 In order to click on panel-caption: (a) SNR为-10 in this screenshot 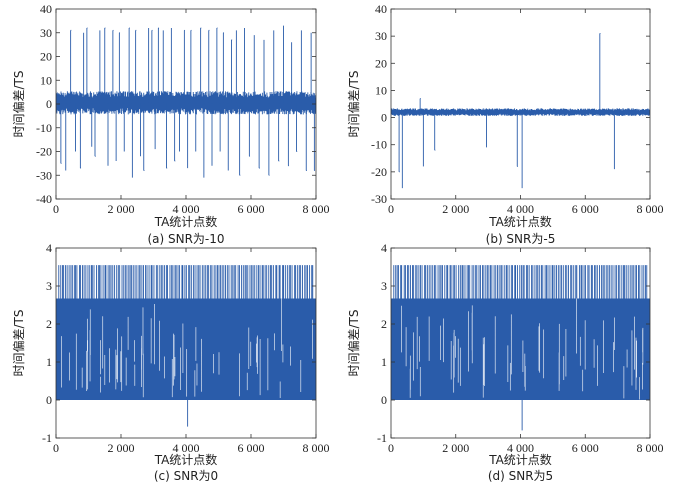, I will do `click(185, 239)`.